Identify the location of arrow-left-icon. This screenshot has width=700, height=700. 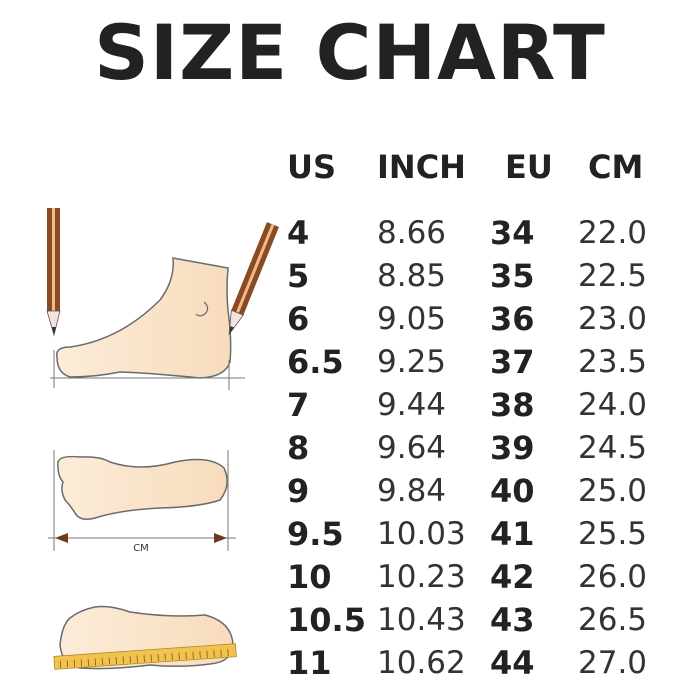
(61, 538).